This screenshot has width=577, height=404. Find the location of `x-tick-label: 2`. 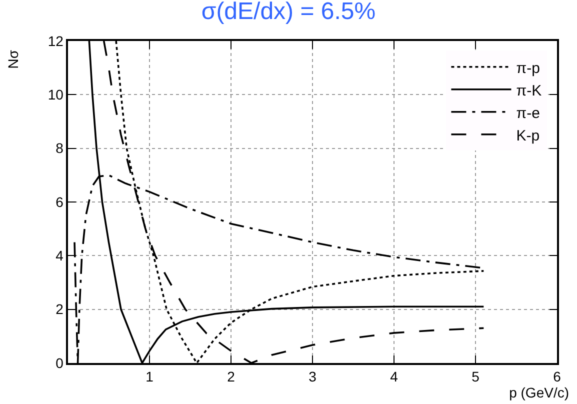

x-tick-label: 2 is located at coordinates (231, 376).